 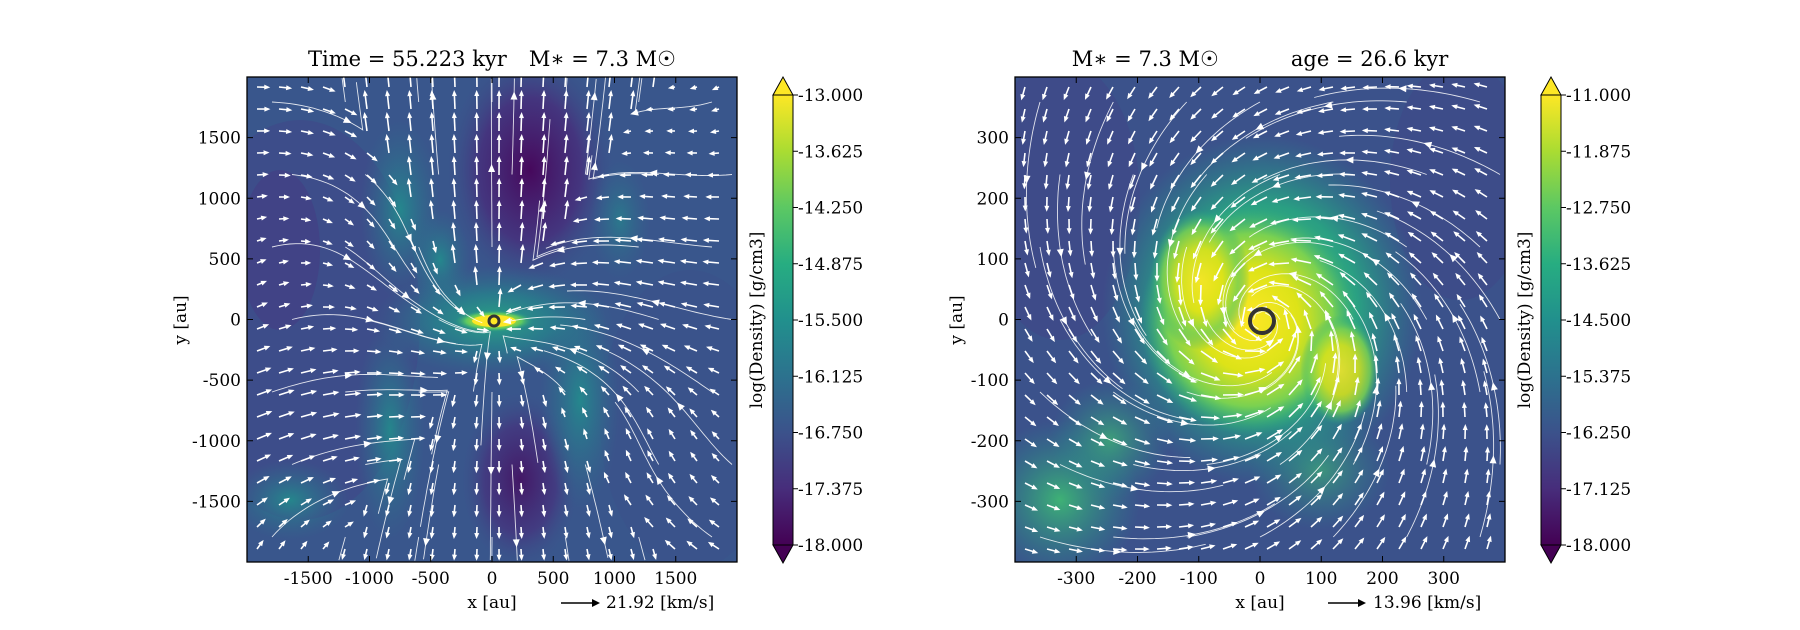 I want to click on left-panel-title: Time = 55.223 kyr M∗ = 7.3 M☉, so click(x=492, y=59).